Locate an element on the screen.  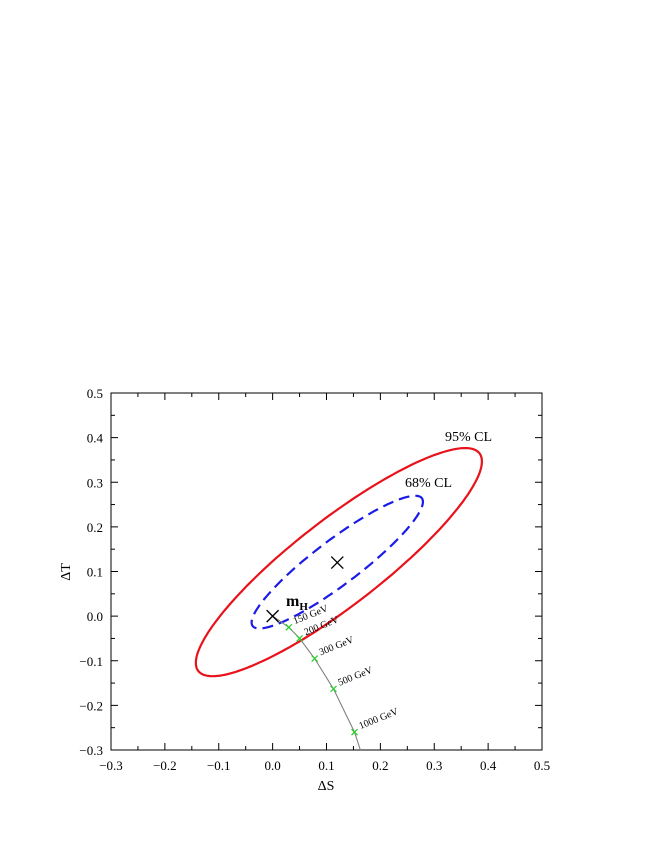
mh-label-sub: H is located at coordinates (303, 607).